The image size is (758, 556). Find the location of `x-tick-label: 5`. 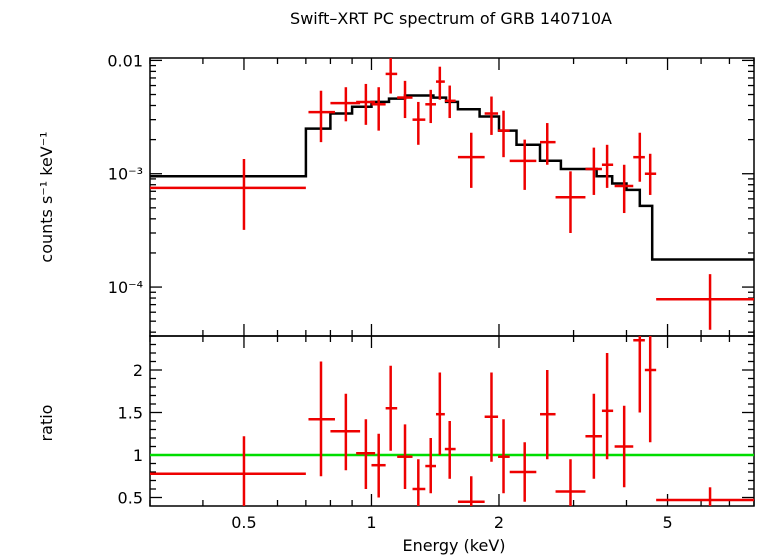

x-tick-label: 5 is located at coordinates (667, 522).